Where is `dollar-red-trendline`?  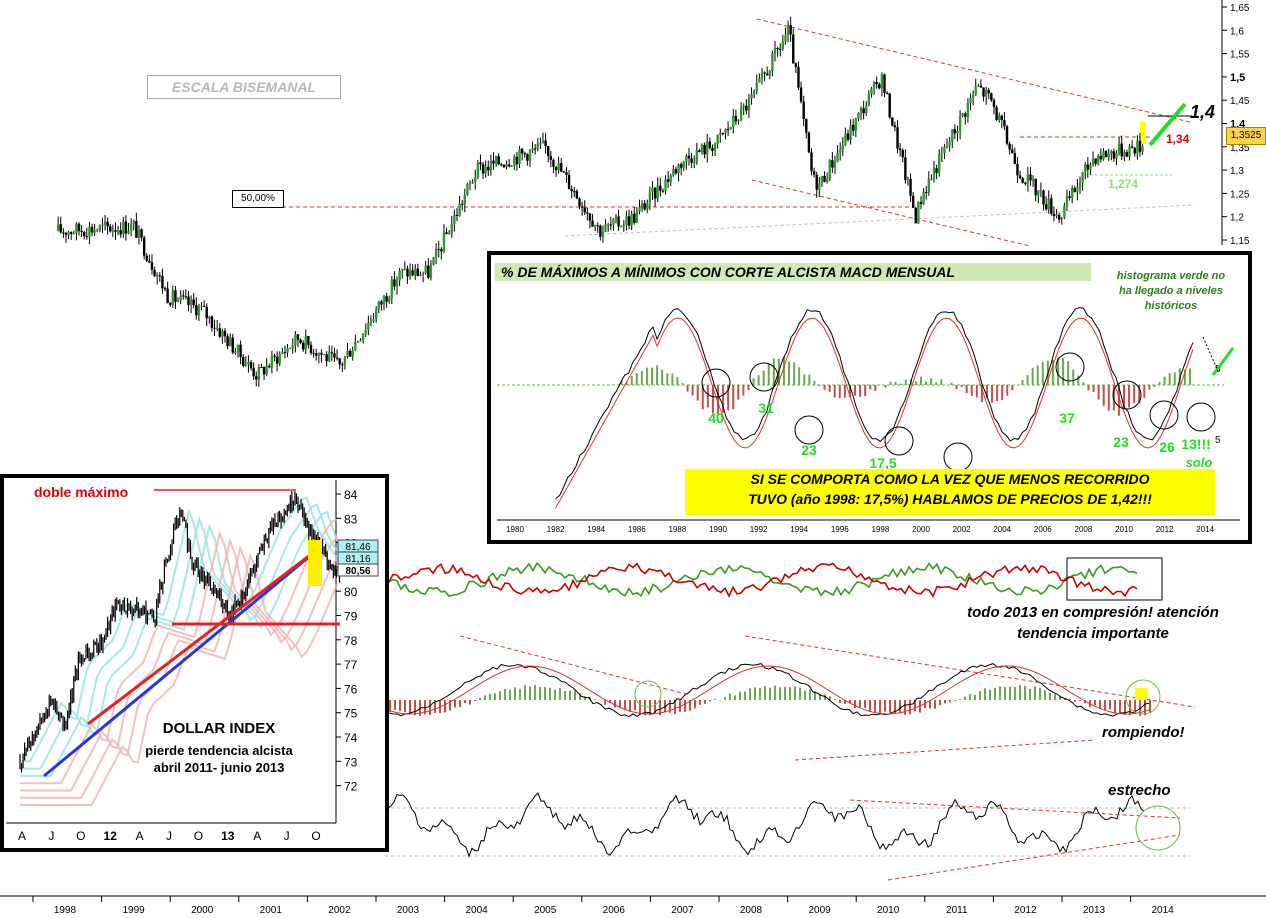 dollar-red-trendline is located at coordinates (205, 635).